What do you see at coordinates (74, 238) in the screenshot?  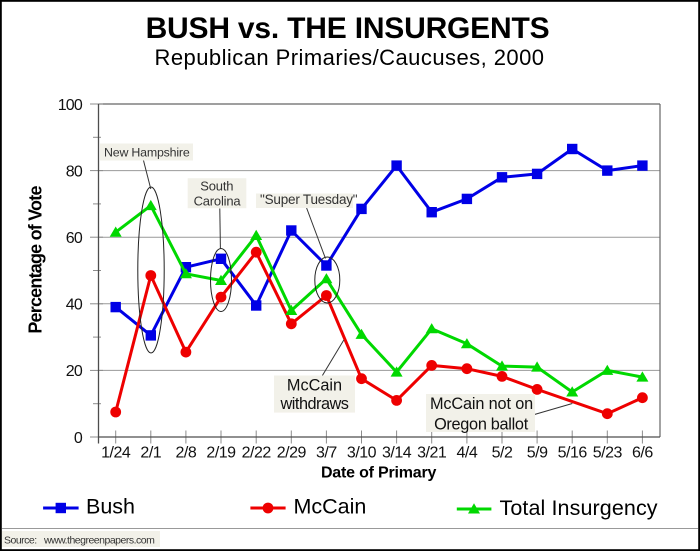 I see `svg-text: 60` at bounding box center [74, 238].